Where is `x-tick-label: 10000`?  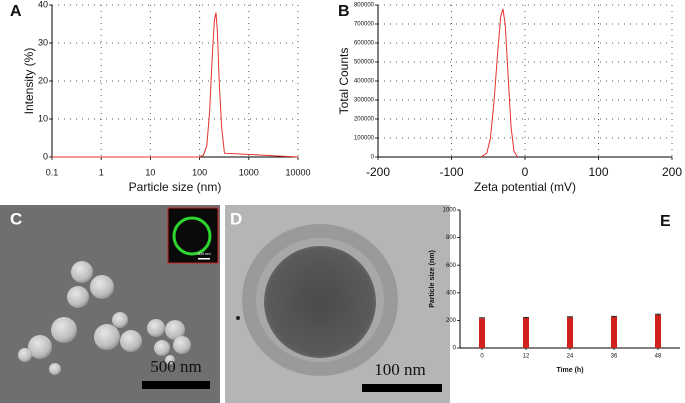 x-tick-label: 10000 is located at coordinates (297, 172).